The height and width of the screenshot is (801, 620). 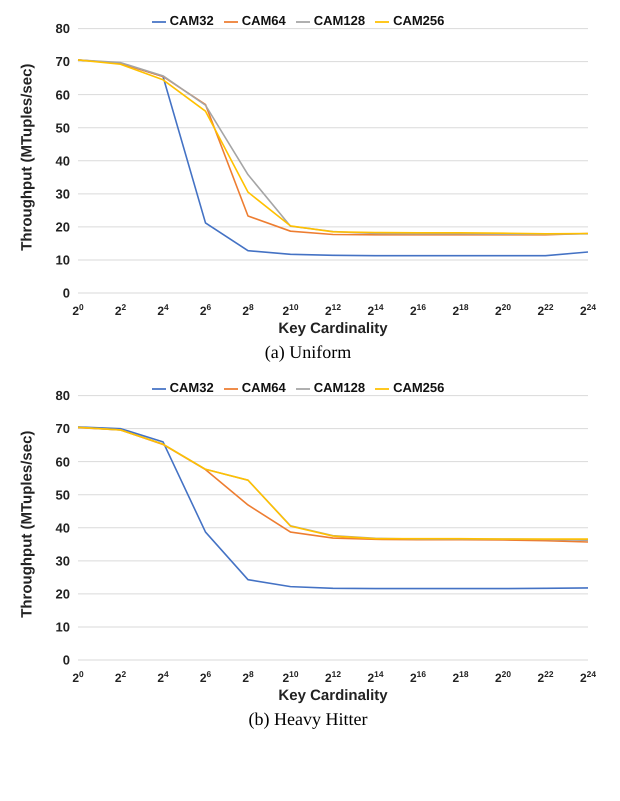 What do you see at coordinates (308, 719) in the screenshot?
I see `text: (b) Heavy Hitter` at bounding box center [308, 719].